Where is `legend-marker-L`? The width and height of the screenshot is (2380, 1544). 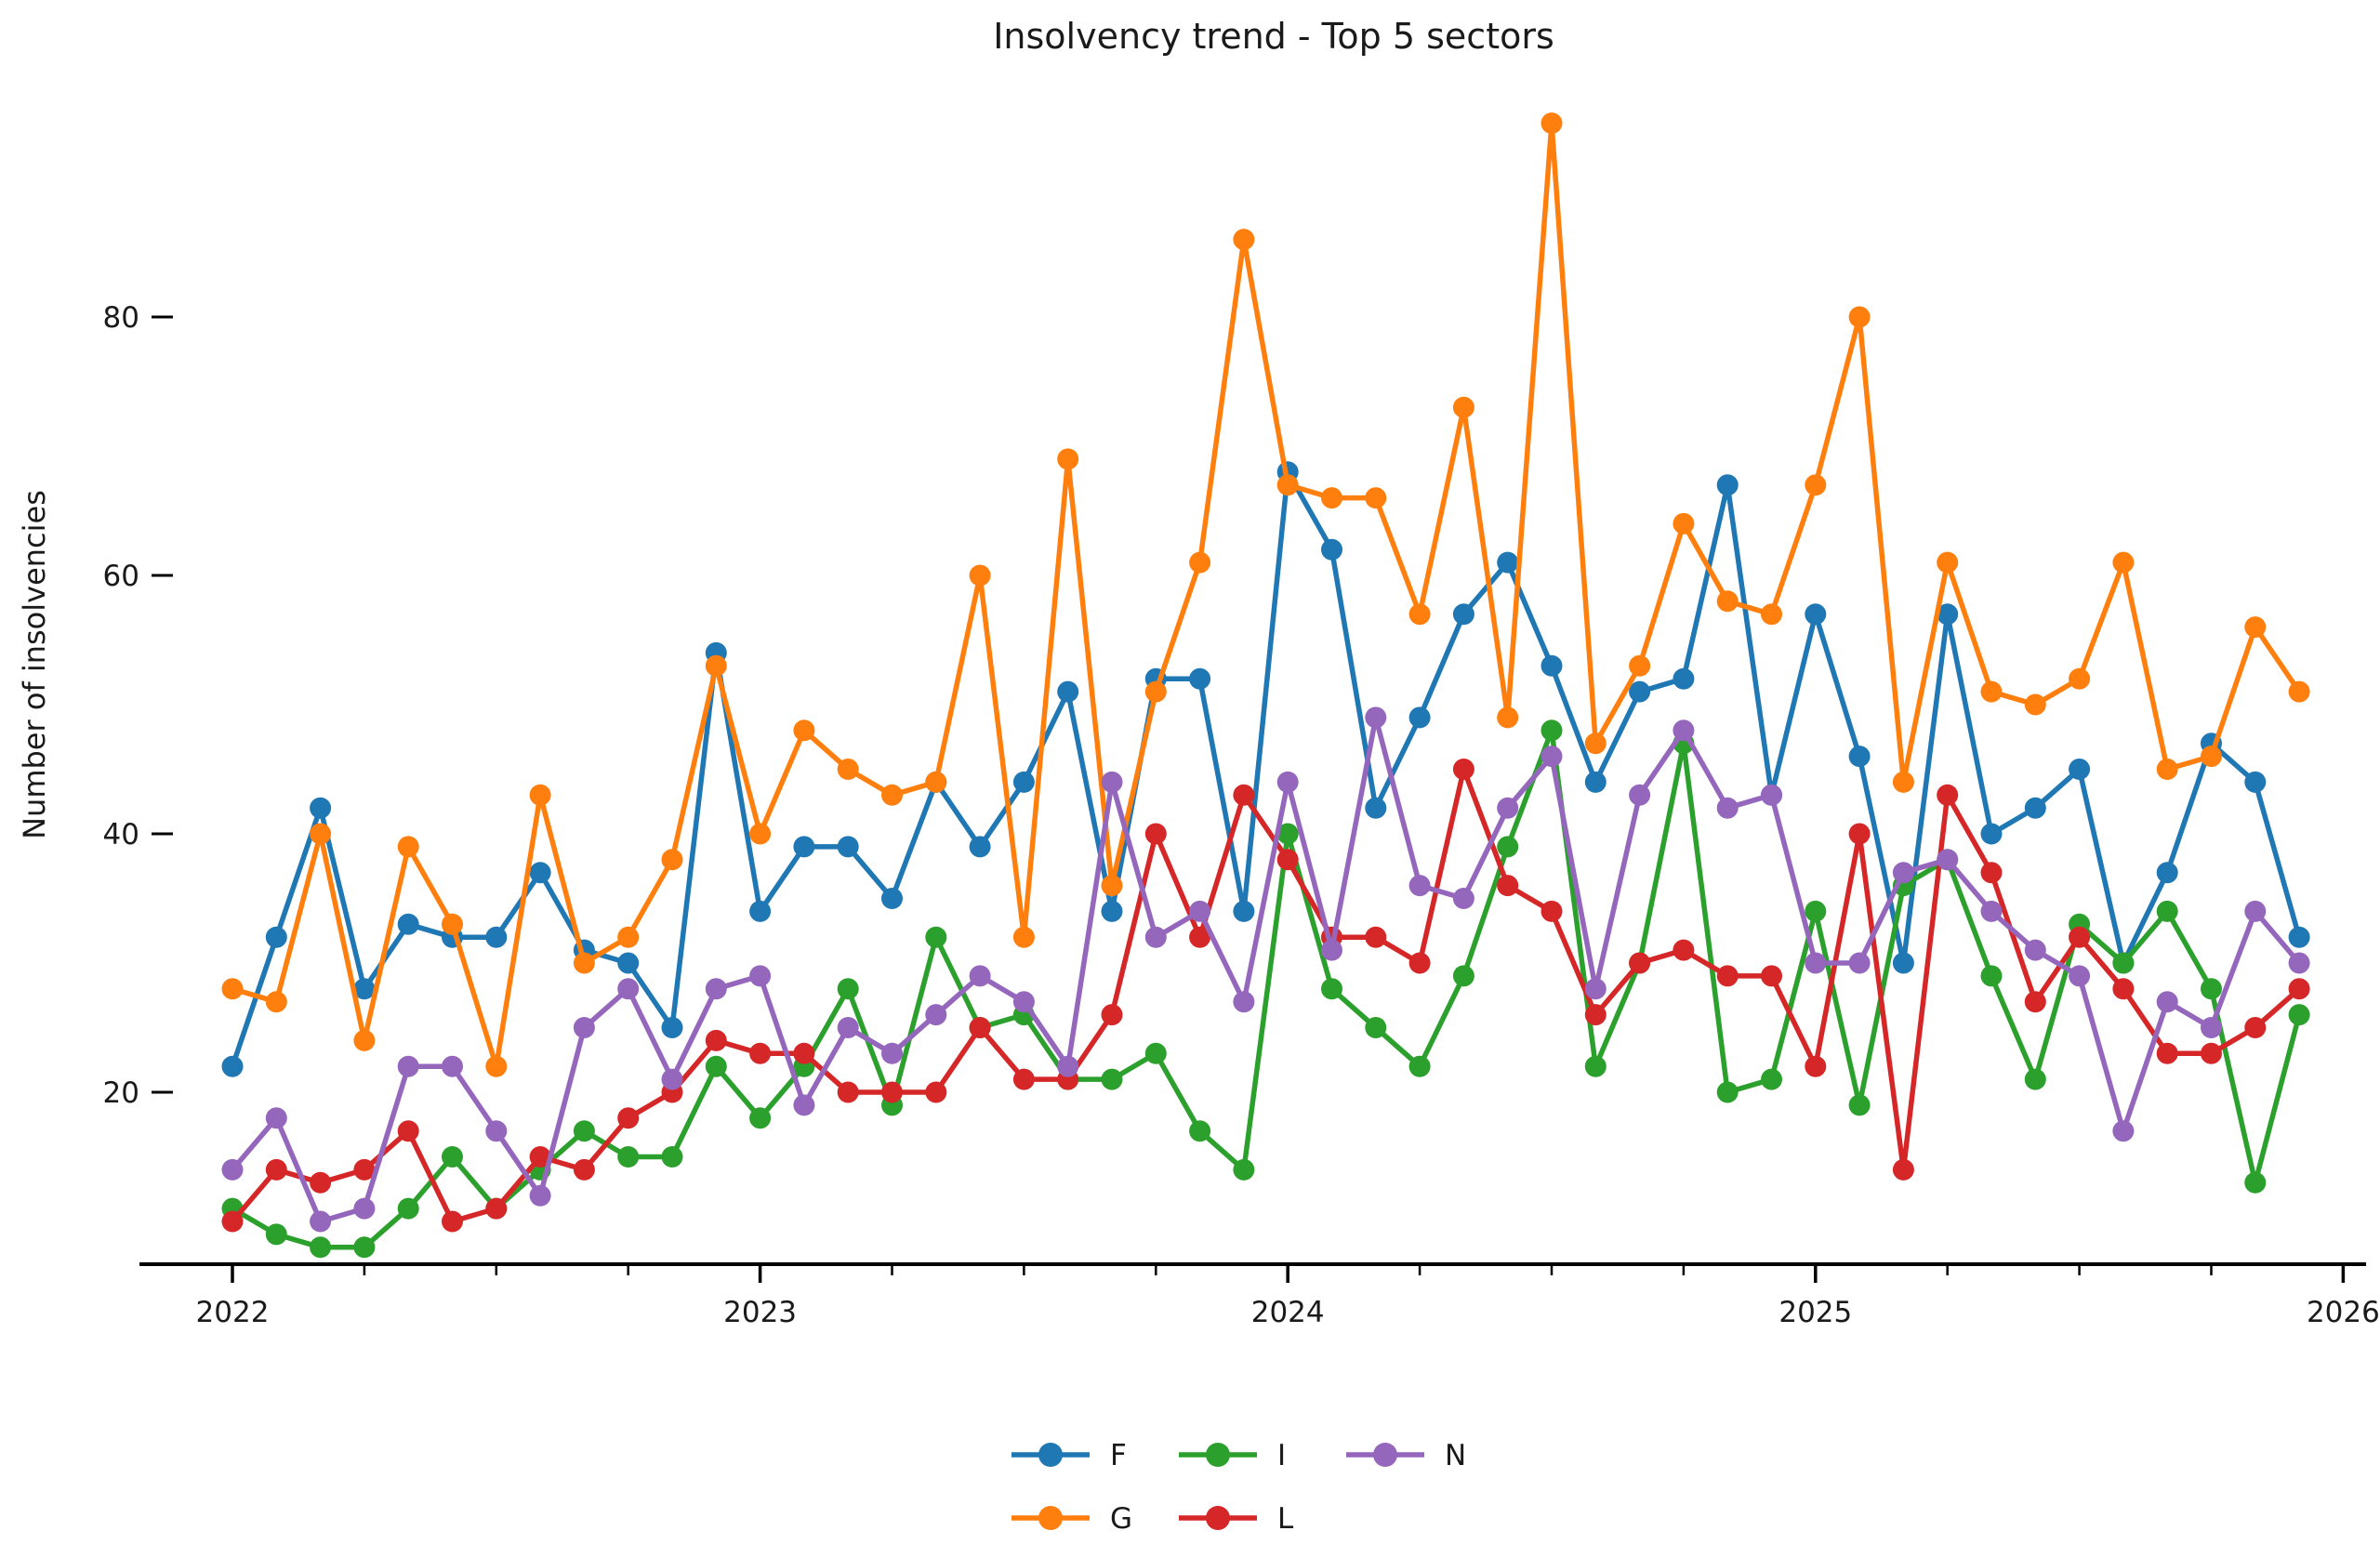 legend-marker-L is located at coordinates (1218, 1518).